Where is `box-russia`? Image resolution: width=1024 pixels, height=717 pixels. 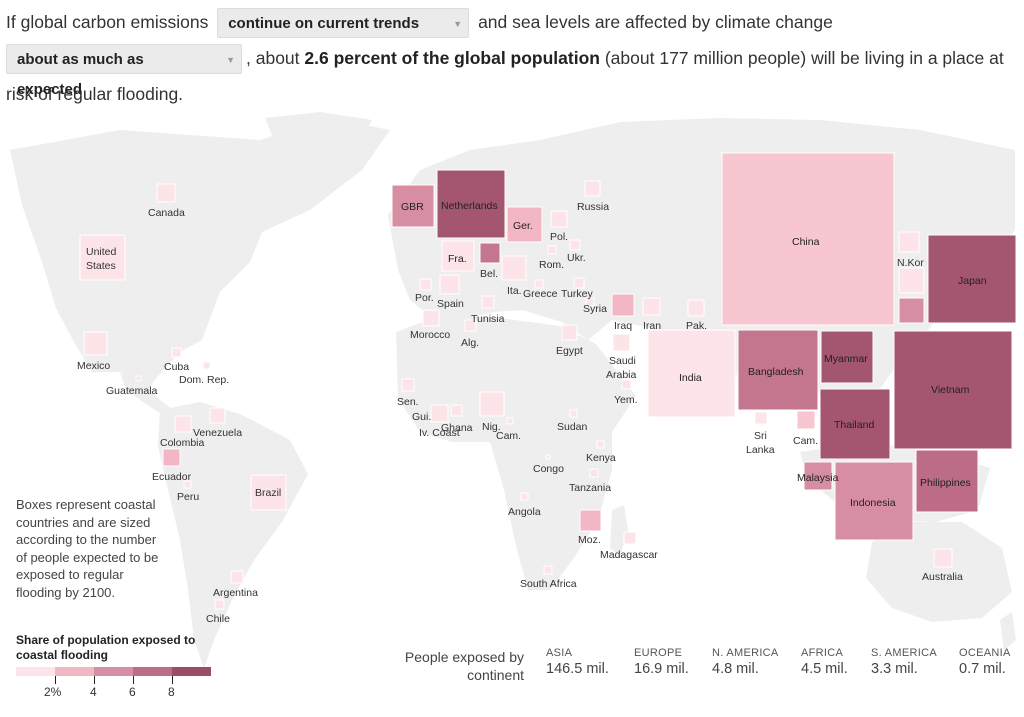
box-russia is located at coordinates (592, 188).